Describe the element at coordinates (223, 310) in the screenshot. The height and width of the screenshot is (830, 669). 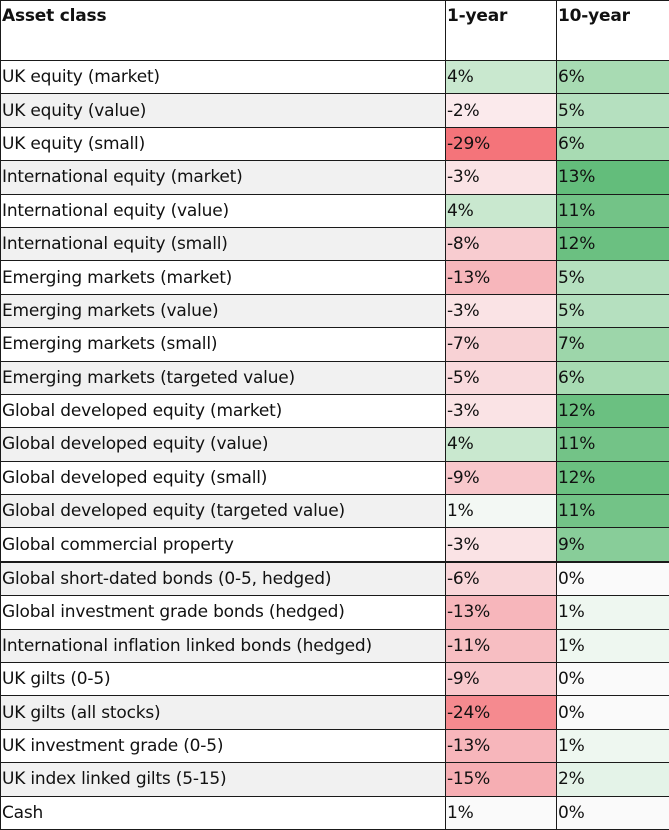
I see `asset-class-cell: Emerging markets (value)` at that location.